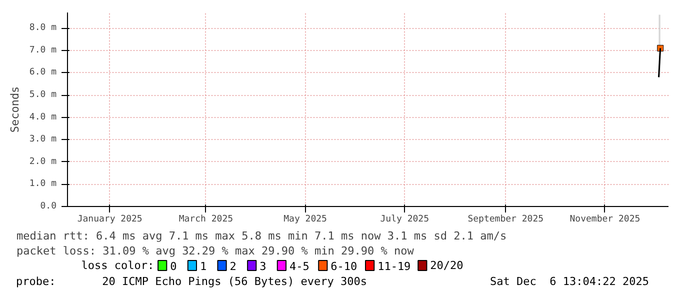  Describe the element at coordinates (447, 265) in the screenshot. I see `legend-label: 20/20` at that location.